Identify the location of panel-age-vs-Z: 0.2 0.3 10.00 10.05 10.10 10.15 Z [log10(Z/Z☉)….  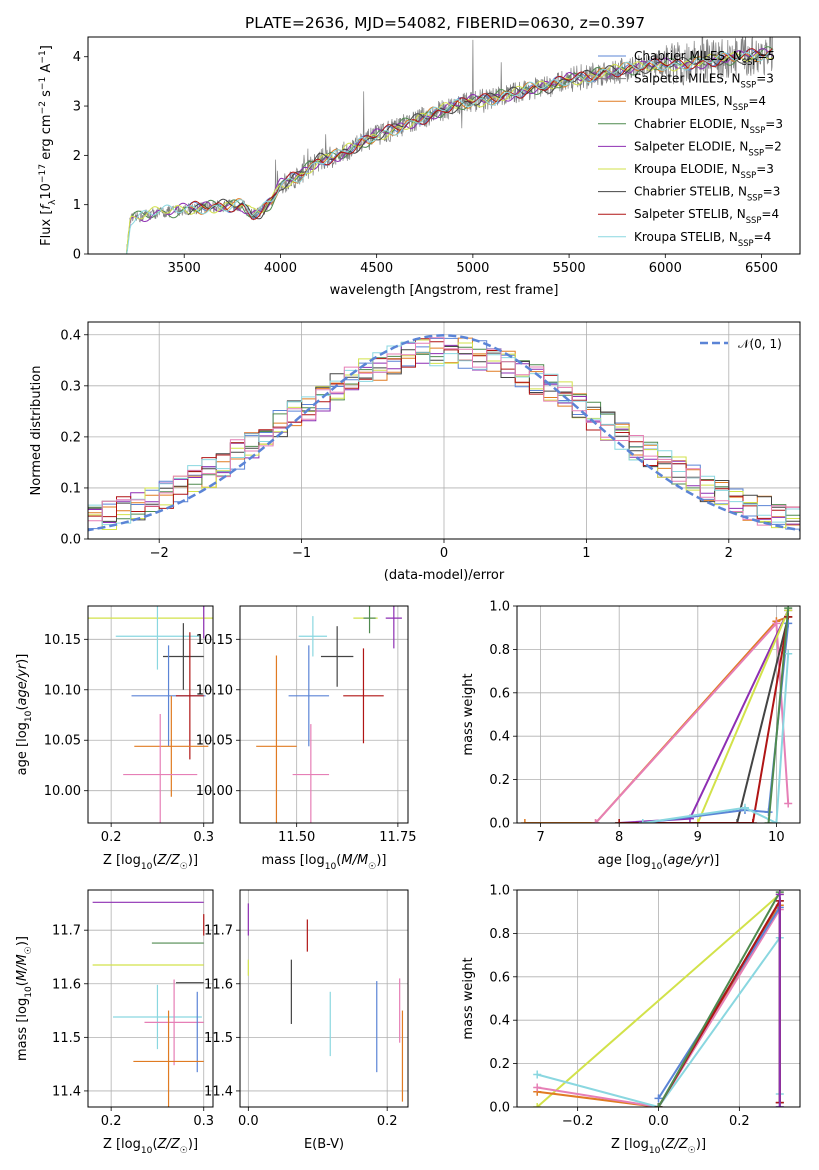
(114, 738).